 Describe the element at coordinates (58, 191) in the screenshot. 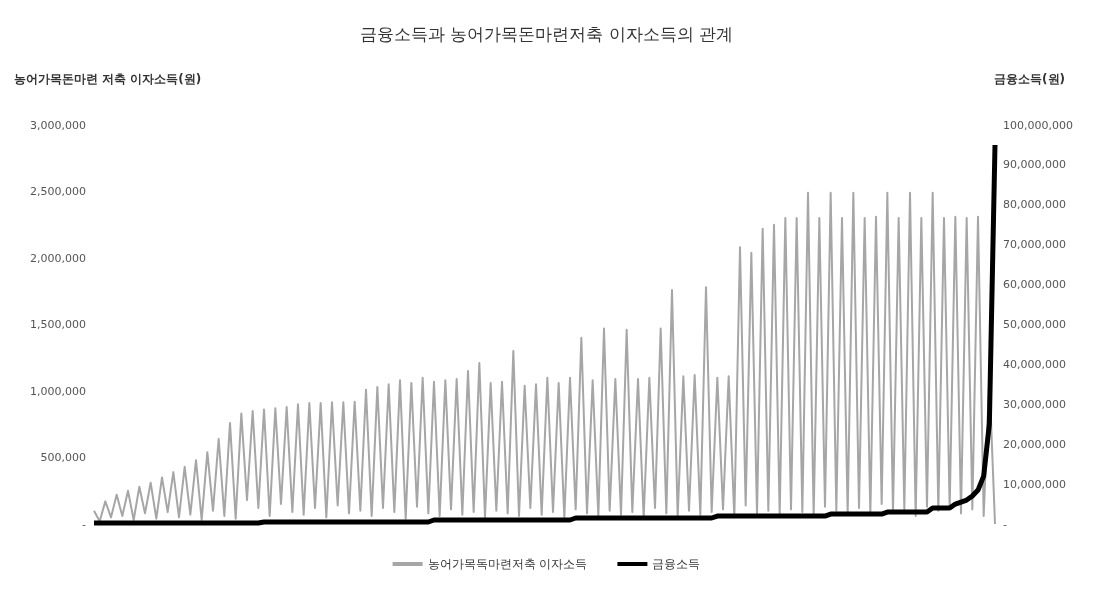

I see `y-tick-label: 2,500,000` at that location.